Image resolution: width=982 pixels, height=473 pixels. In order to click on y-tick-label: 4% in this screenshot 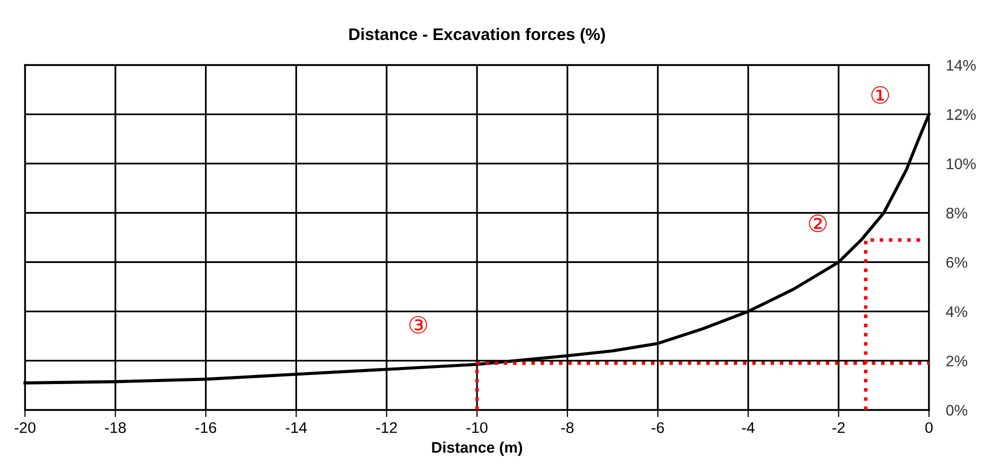, I will do `click(957, 312)`.